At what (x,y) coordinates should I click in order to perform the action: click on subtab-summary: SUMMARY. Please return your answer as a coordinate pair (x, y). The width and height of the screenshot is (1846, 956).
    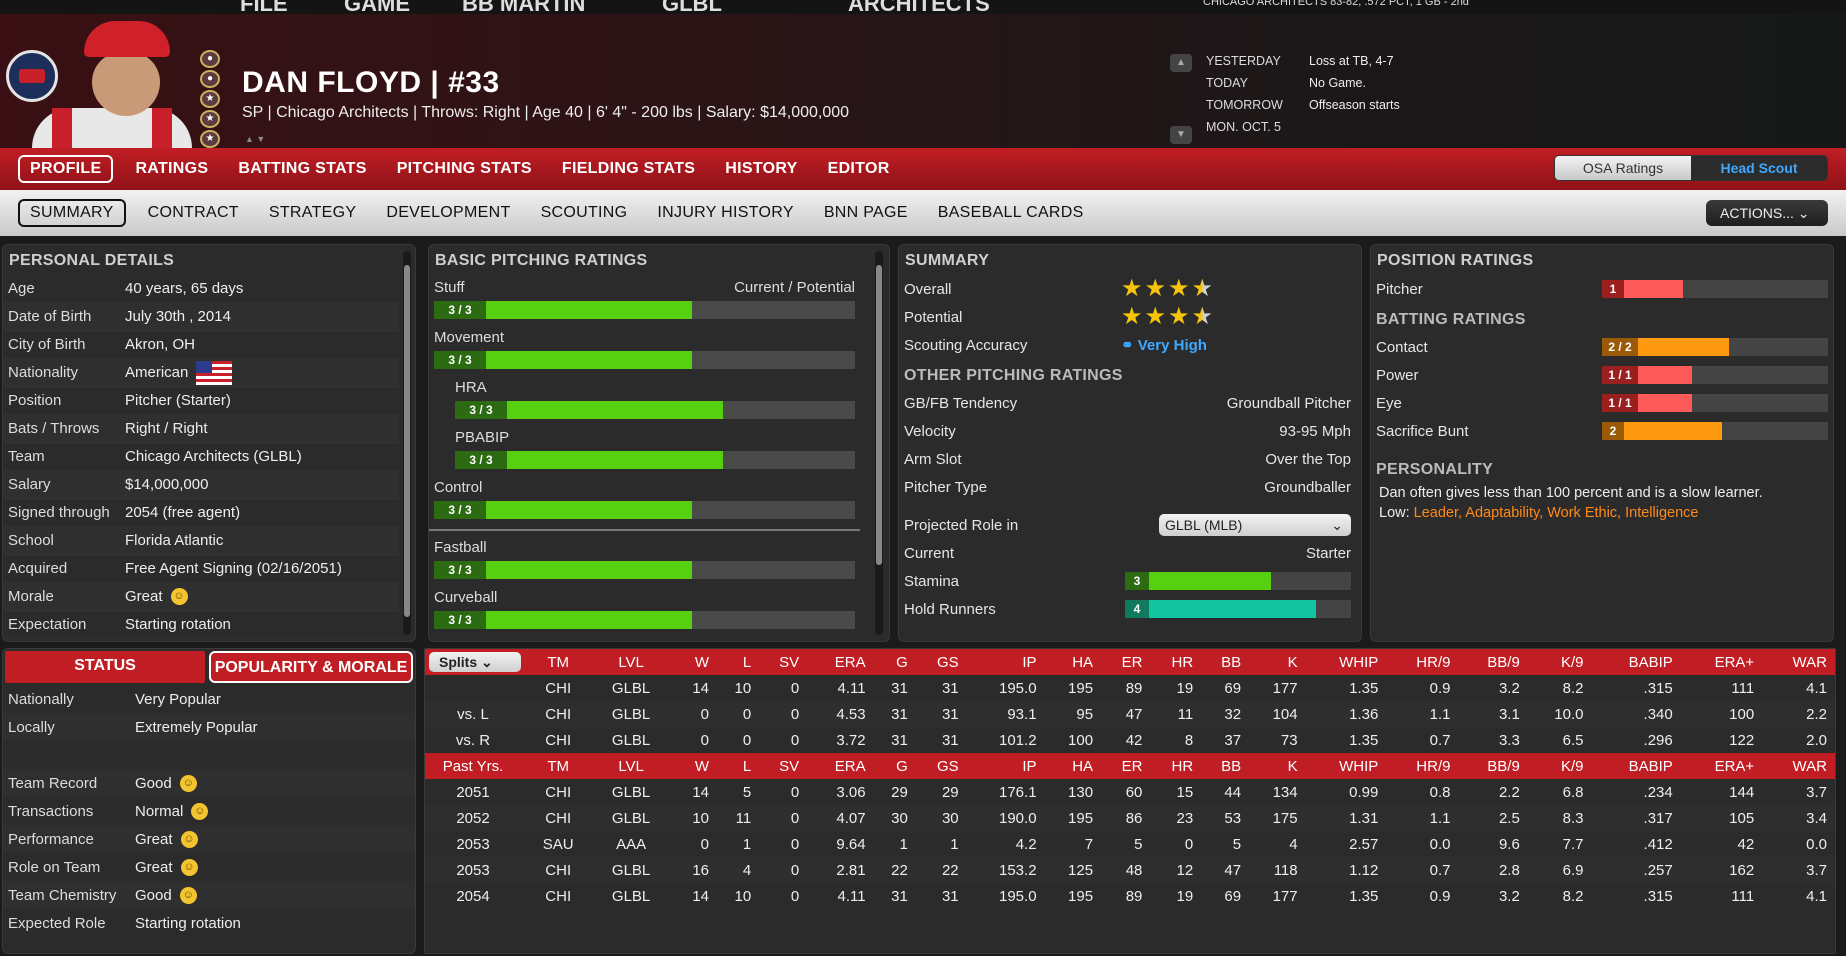
    Looking at the image, I should click on (72, 213).